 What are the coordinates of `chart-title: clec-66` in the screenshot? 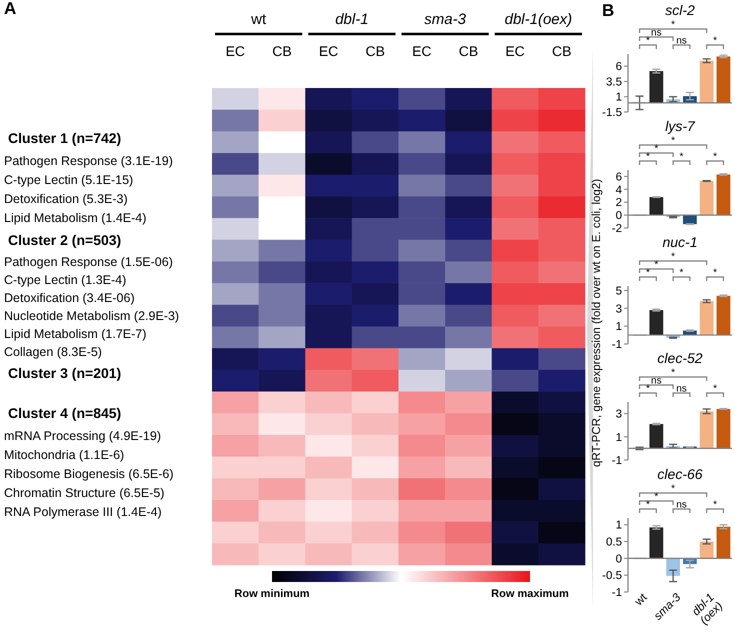 It's located at (680, 474).